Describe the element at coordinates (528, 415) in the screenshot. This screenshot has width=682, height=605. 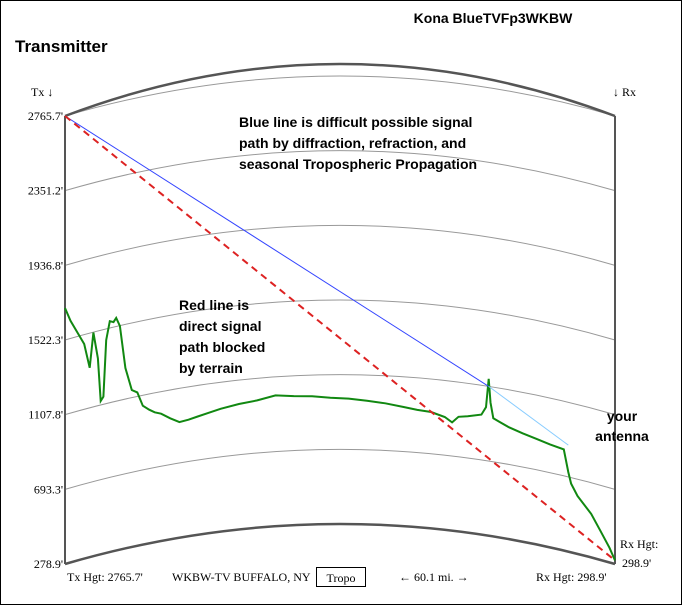
I see `light-blue-path-line` at that location.